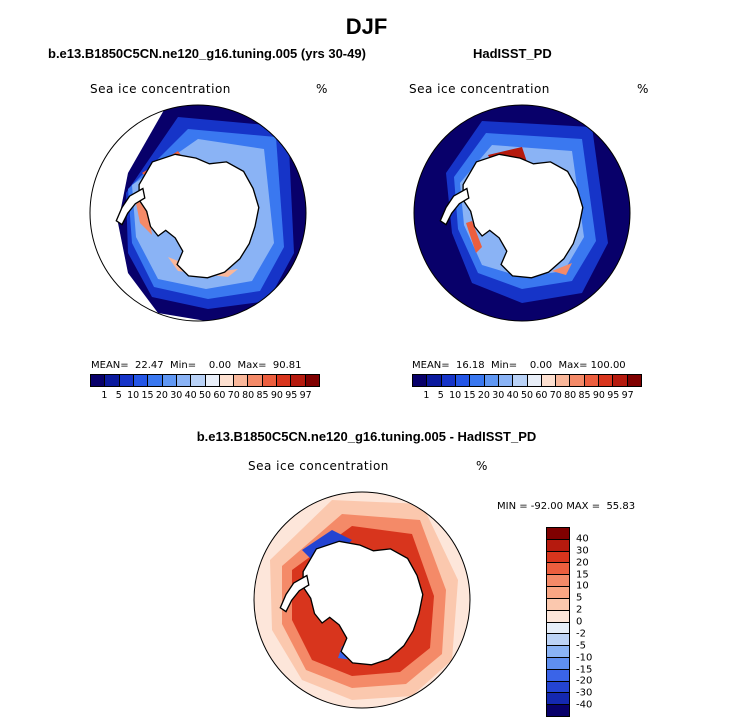 The image size is (733, 725). I want to click on panel2-colorbar-tick-label: 30, so click(498, 395).